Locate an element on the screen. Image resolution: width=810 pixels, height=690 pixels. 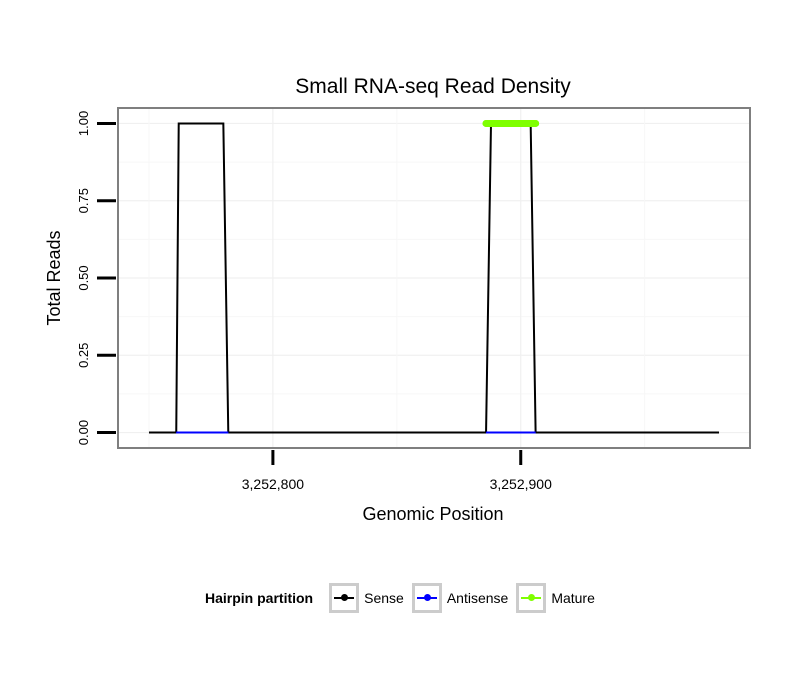
y-tick-label: 0.25 is located at coordinates (83, 355).